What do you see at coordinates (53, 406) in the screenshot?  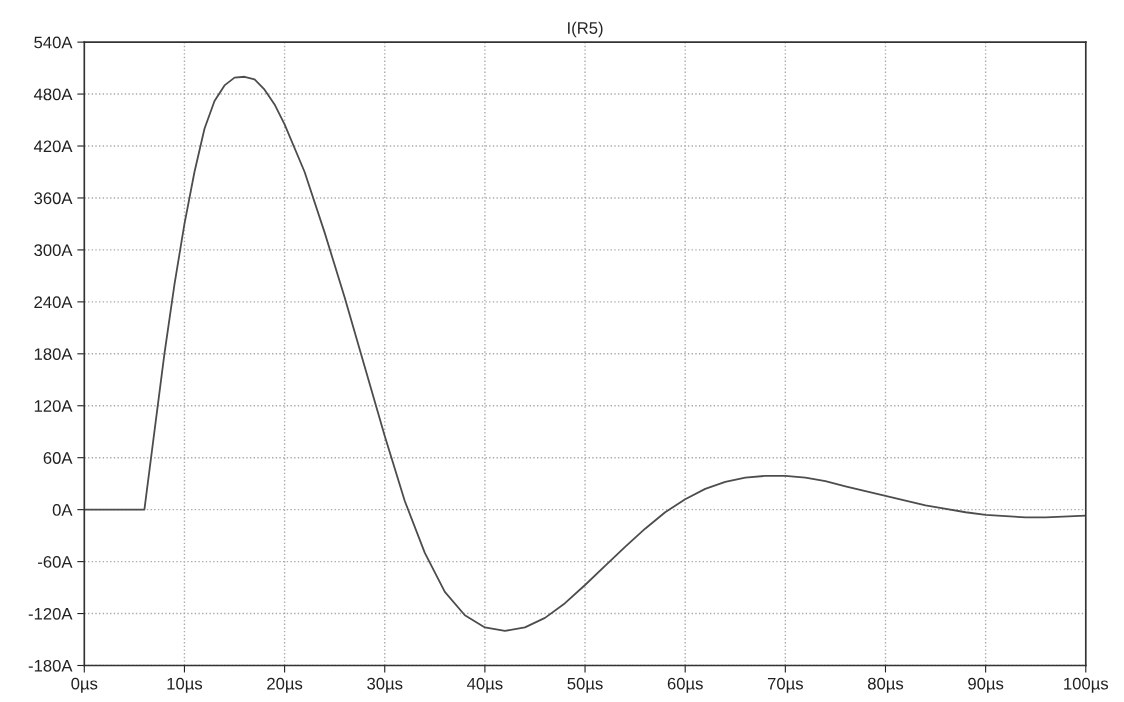 I see `y-tick-label: 120A` at bounding box center [53, 406].